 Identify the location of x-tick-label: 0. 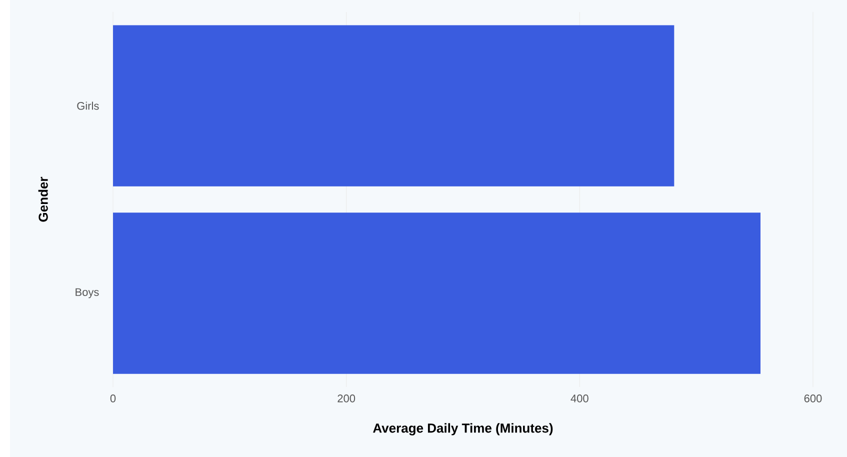
(113, 398).